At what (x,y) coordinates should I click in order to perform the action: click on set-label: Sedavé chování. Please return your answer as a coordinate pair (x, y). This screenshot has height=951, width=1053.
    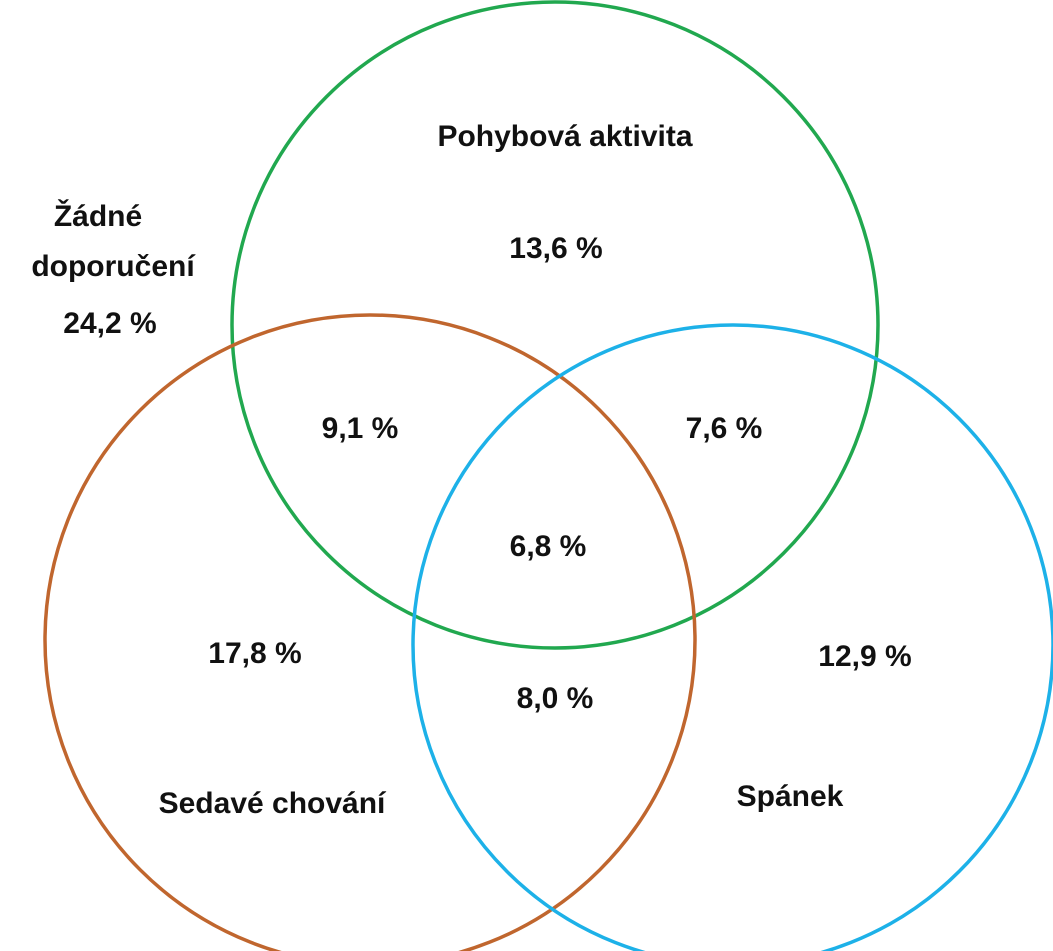
    Looking at the image, I should click on (273, 803).